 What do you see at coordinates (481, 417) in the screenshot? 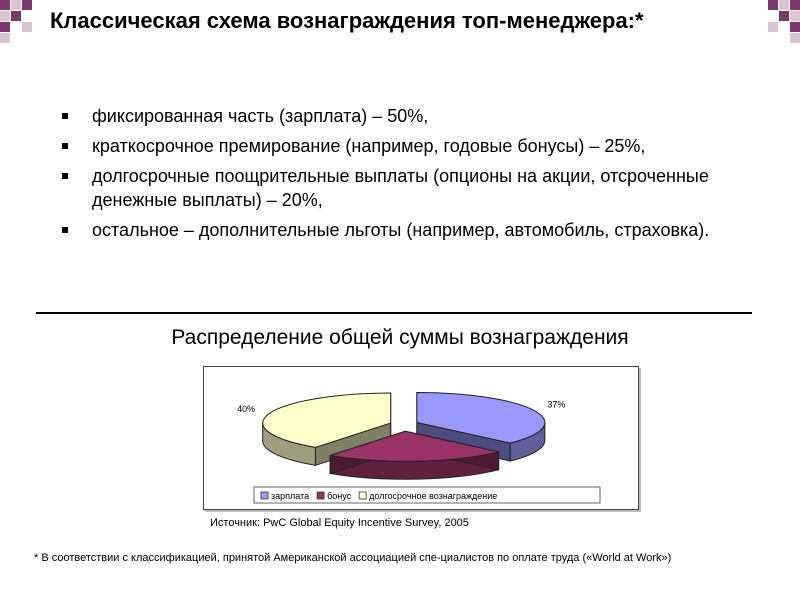
I see `pie-slice-зарплата` at bounding box center [481, 417].